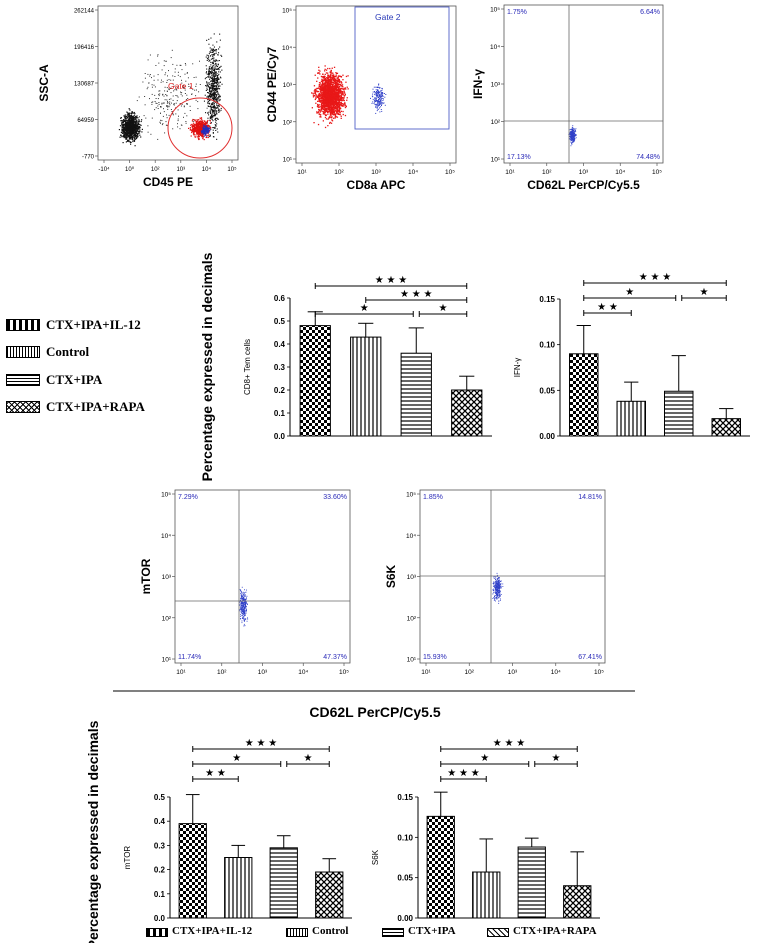 This screenshot has height=943, width=771. What do you see at coordinates (280, 367) in the screenshot?
I see `y-tick-label: 0.3` at bounding box center [280, 367].